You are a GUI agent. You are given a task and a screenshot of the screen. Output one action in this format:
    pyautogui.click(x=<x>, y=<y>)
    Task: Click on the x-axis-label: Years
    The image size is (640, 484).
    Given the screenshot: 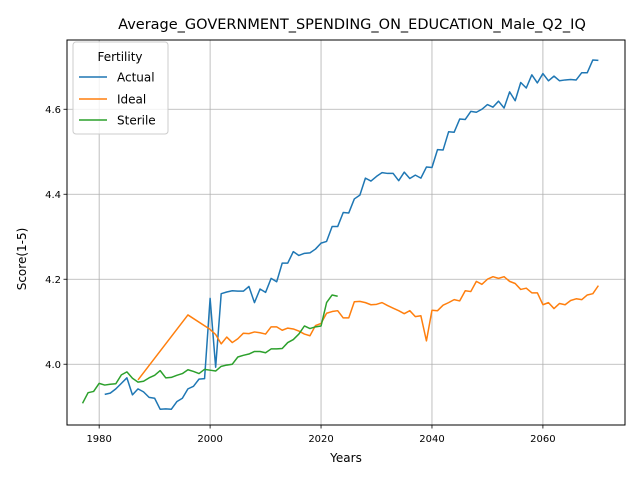 What is the action you would take?
    pyautogui.click(x=345, y=458)
    